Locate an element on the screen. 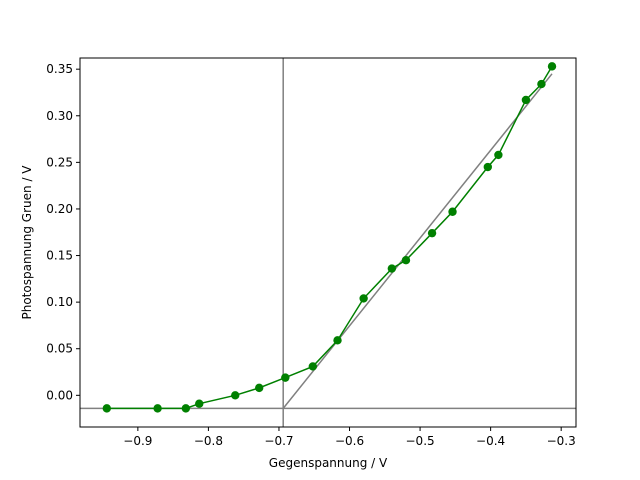 This screenshot has width=640, height=480. x-ticks: −0.9 −0.8 −0.7 −0.6 −0.5 −0.4 −0.3 is located at coordinates (349, 437).